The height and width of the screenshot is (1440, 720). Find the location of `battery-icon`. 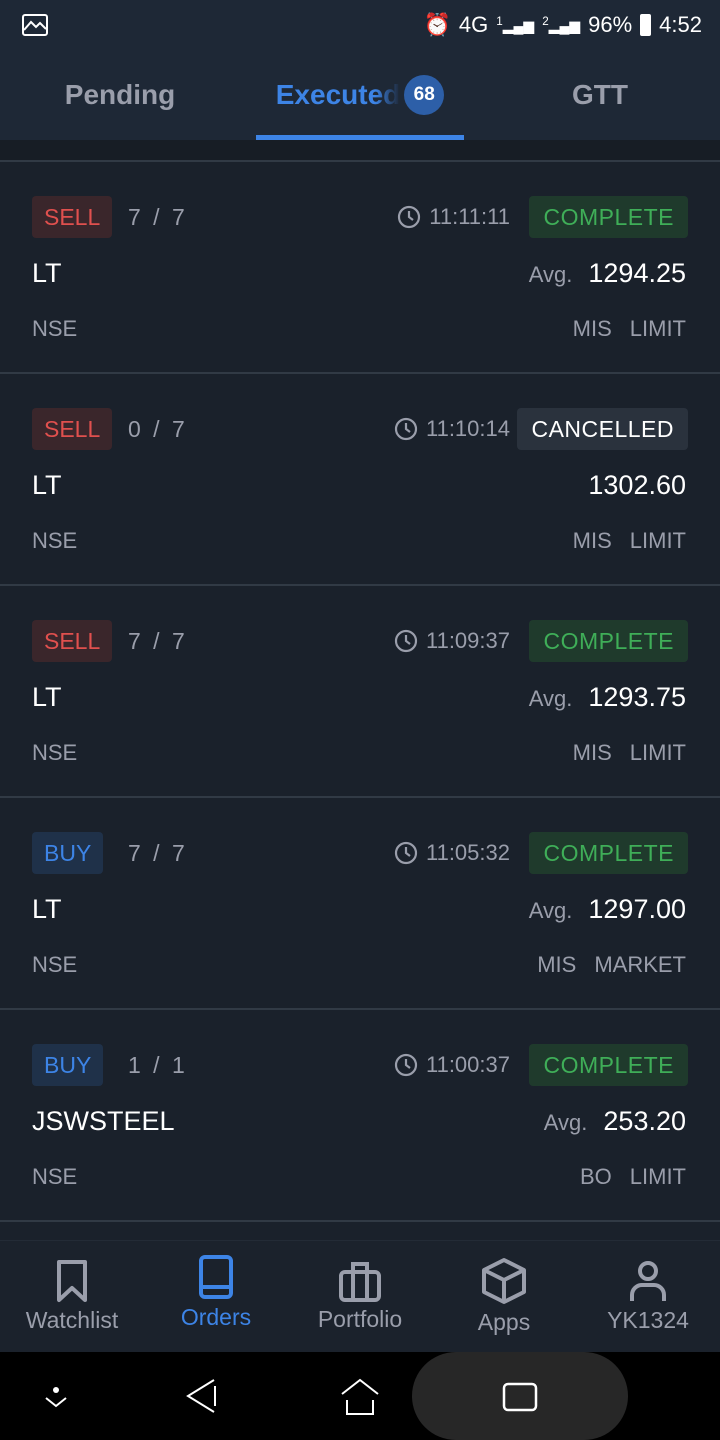

battery-icon is located at coordinates (646, 25).